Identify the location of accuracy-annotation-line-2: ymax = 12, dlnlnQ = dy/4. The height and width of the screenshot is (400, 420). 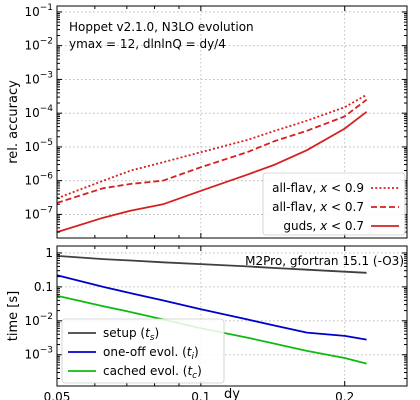
(147, 44).